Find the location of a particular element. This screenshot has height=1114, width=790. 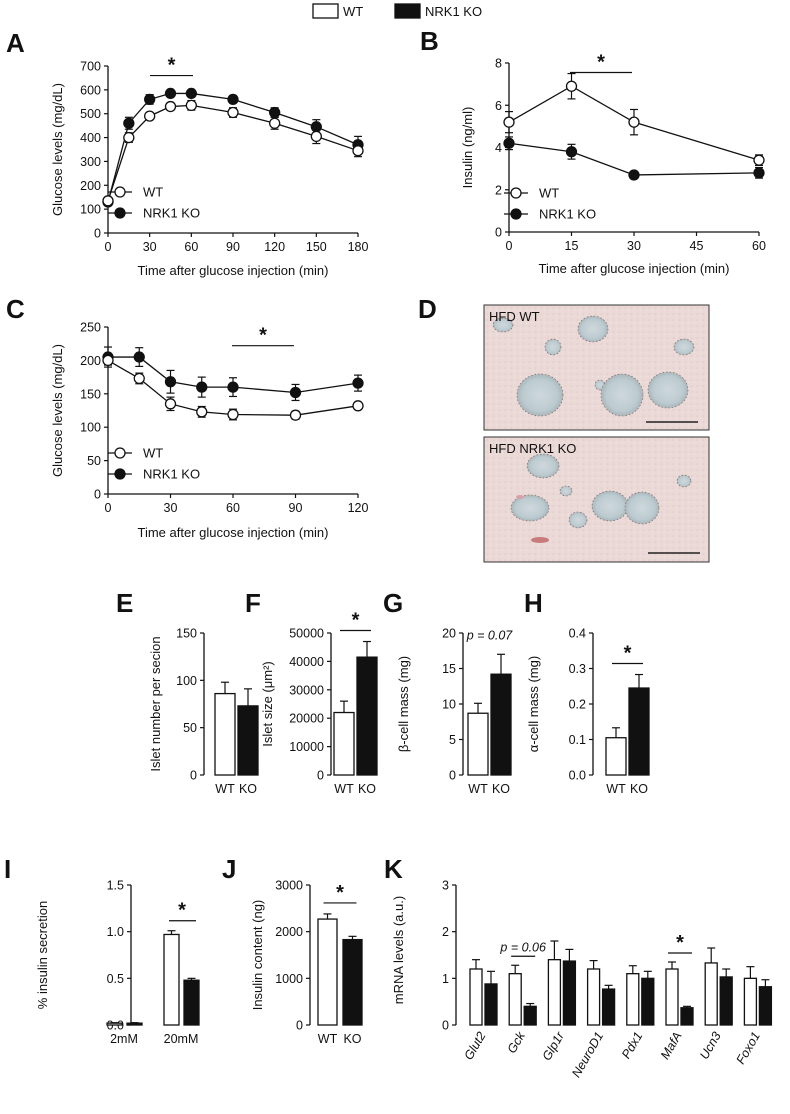

x-tick-label: 150 is located at coordinates (316, 247).